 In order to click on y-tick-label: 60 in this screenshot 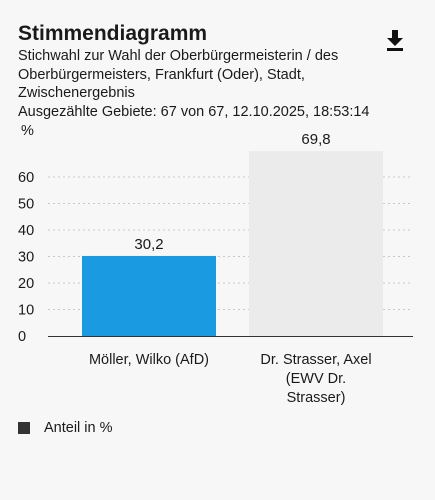, I will do `click(26, 178)`.